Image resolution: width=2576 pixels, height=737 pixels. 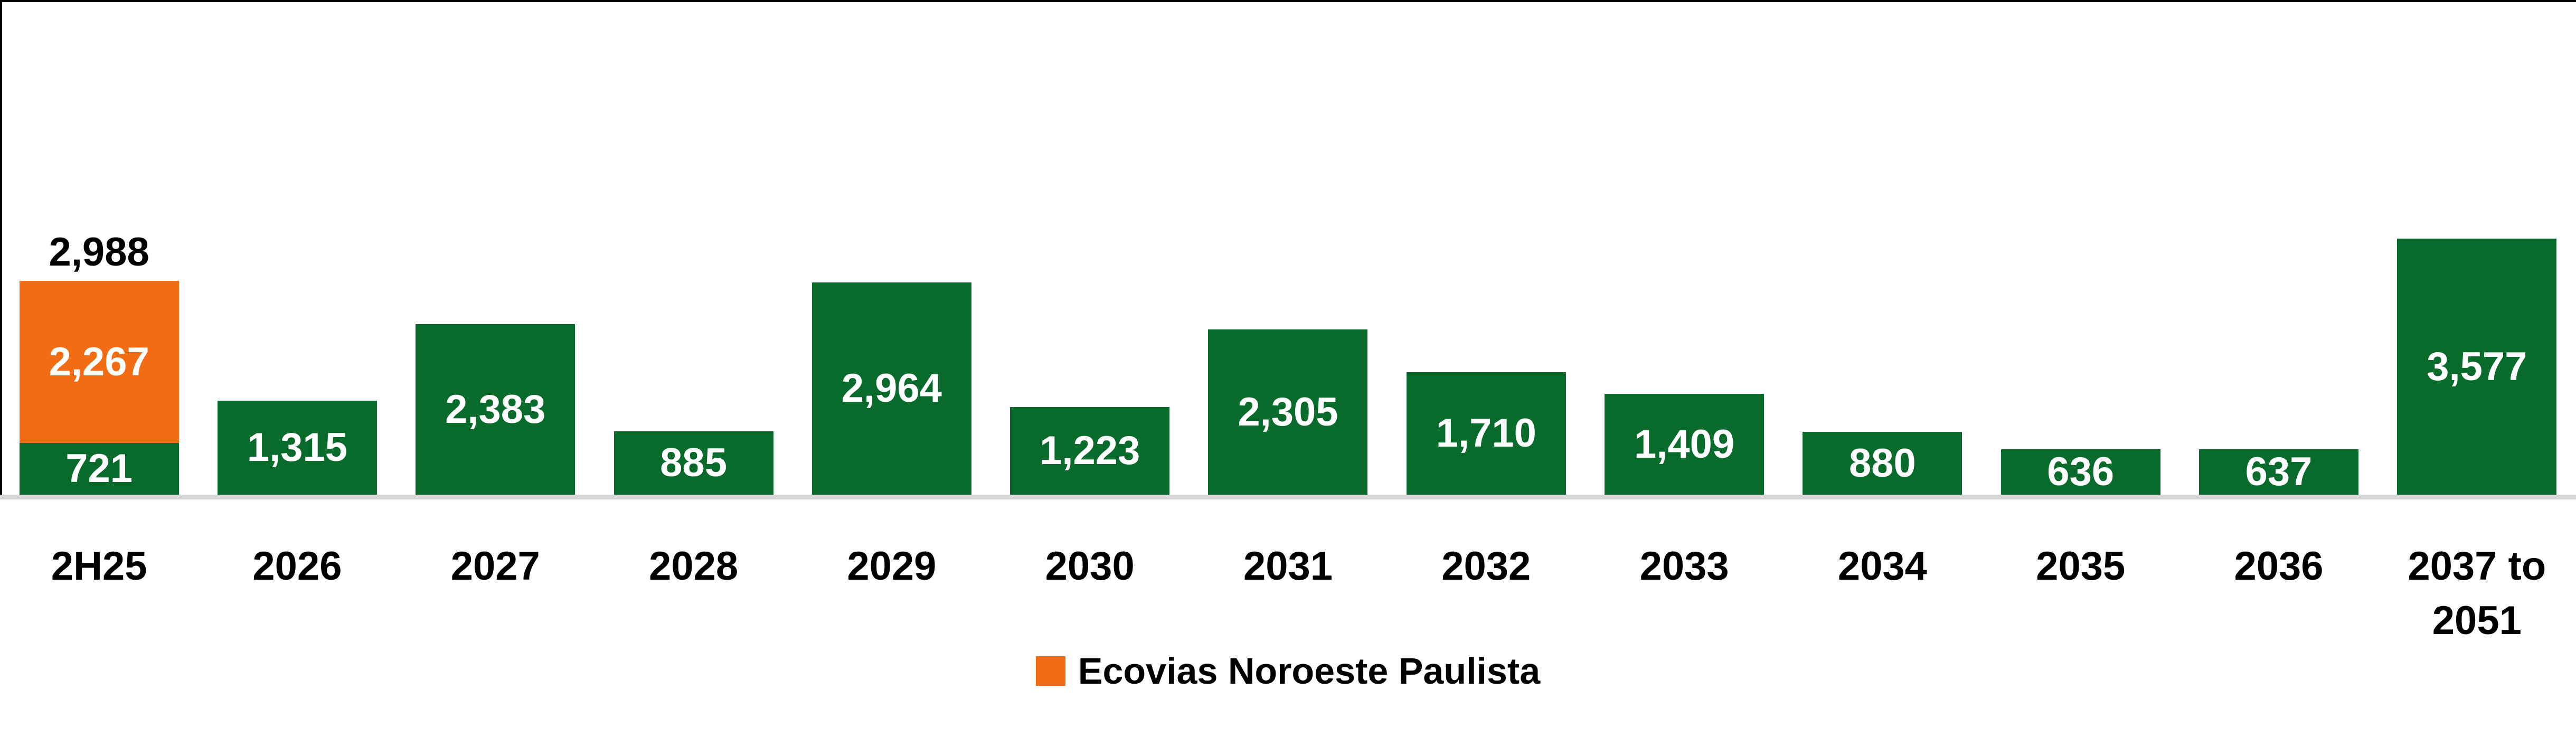 What do you see at coordinates (99, 566) in the screenshot?
I see `x-axis-label: 2H25` at bounding box center [99, 566].